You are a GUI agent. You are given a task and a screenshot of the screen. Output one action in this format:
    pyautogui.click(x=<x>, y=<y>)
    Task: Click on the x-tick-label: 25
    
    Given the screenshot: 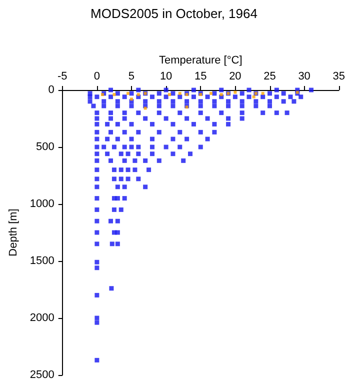 What is the action you would take?
    pyautogui.click(x=270, y=76)
    